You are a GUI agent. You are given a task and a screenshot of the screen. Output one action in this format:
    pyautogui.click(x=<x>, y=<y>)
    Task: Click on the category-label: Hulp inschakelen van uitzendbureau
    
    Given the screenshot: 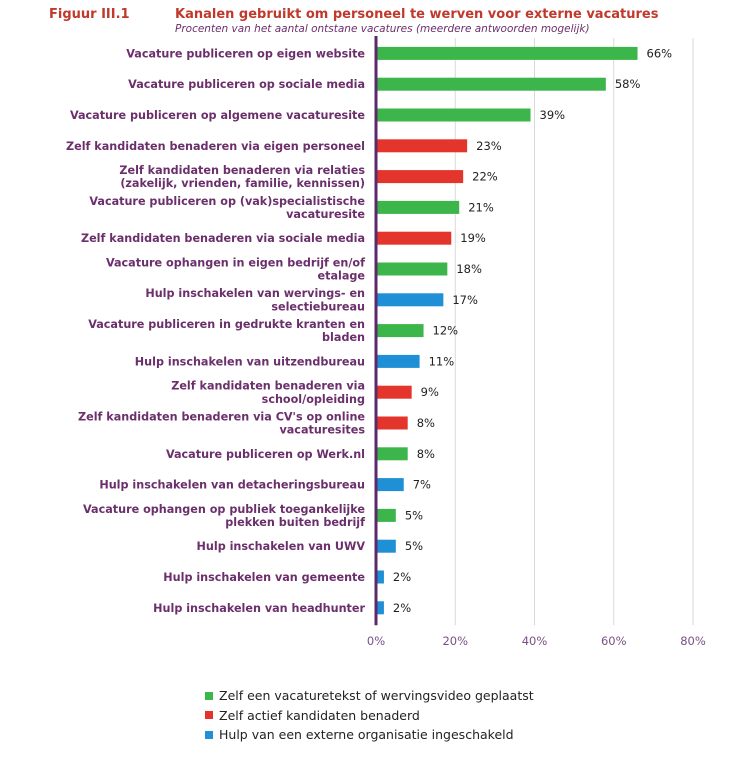 What is the action you would take?
    pyautogui.click(x=250, y=361)
    